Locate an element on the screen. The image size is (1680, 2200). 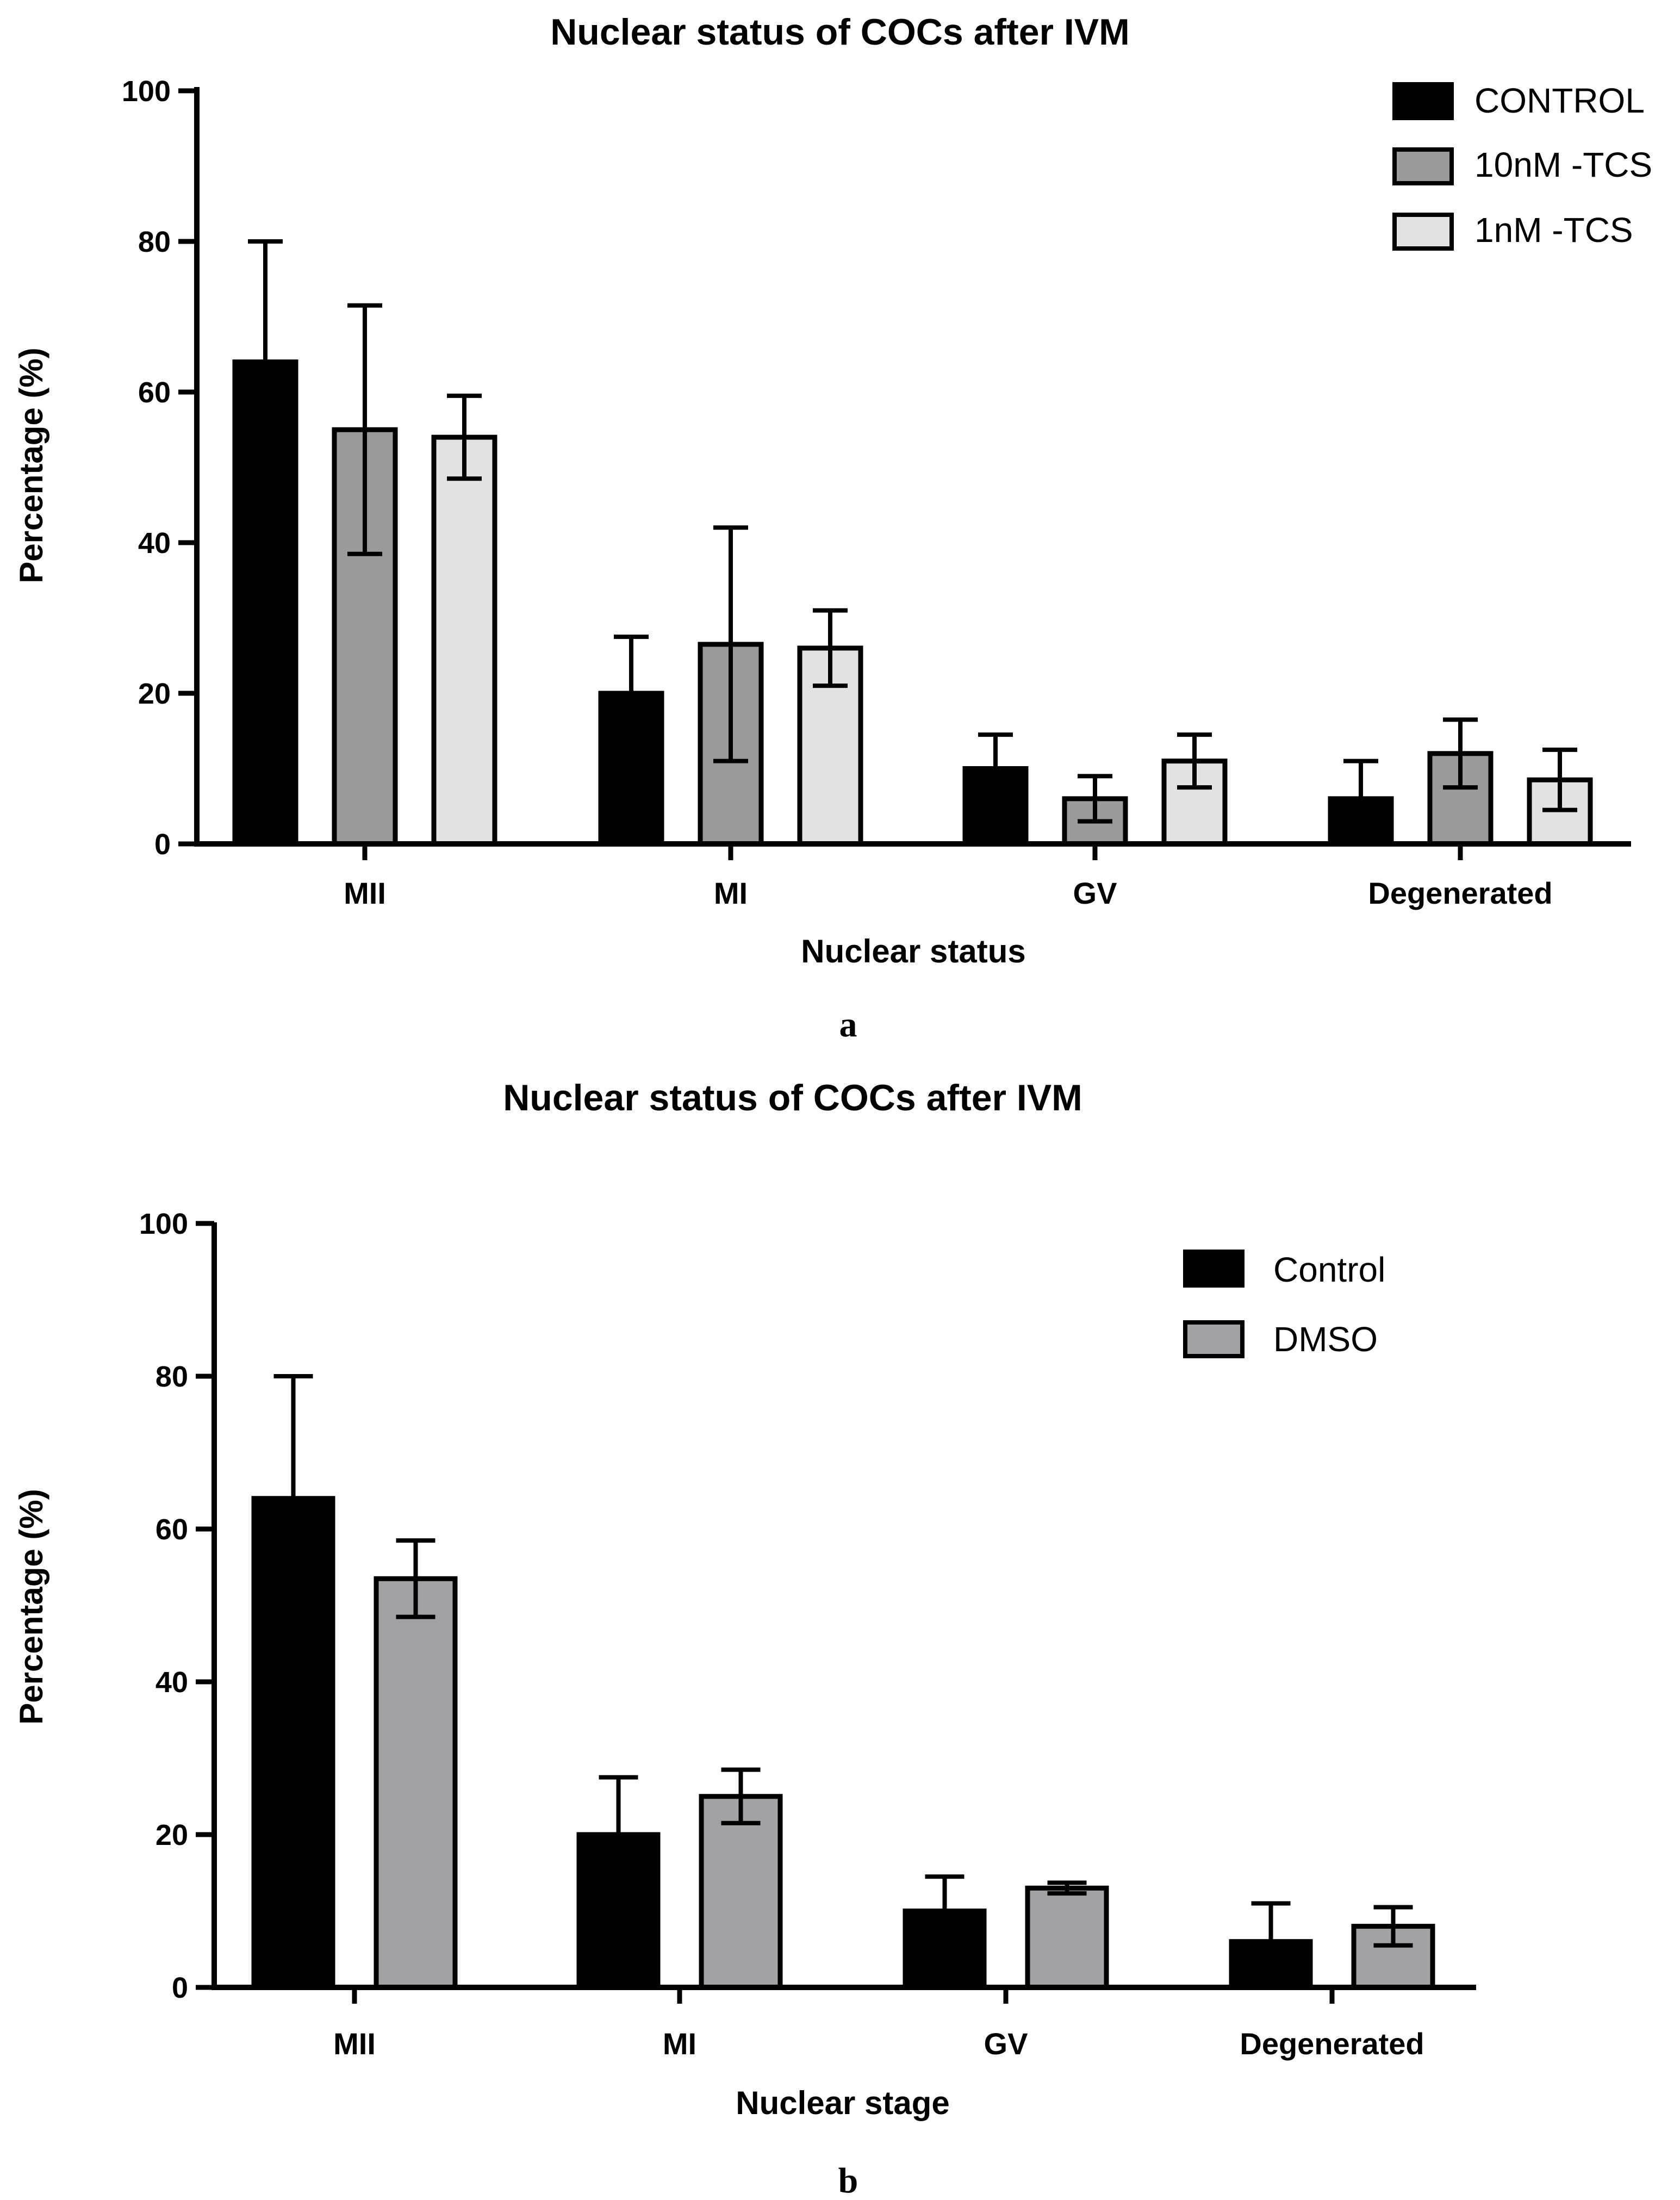
legend-label-10nm-tcs: 10nM -TCS is located at coordinates (1563, 164).